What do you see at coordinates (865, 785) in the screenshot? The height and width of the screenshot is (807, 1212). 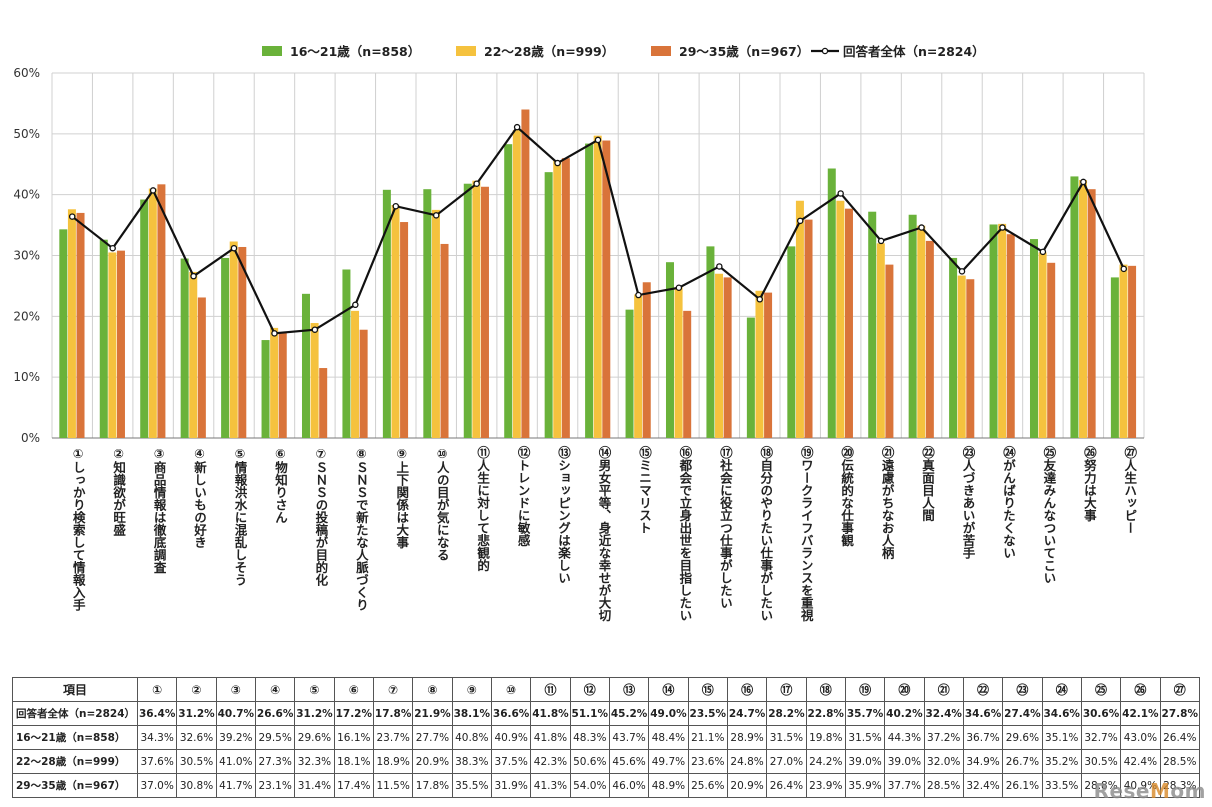 I see `table-cell: 35.9%` at bounding box center [865, 785].